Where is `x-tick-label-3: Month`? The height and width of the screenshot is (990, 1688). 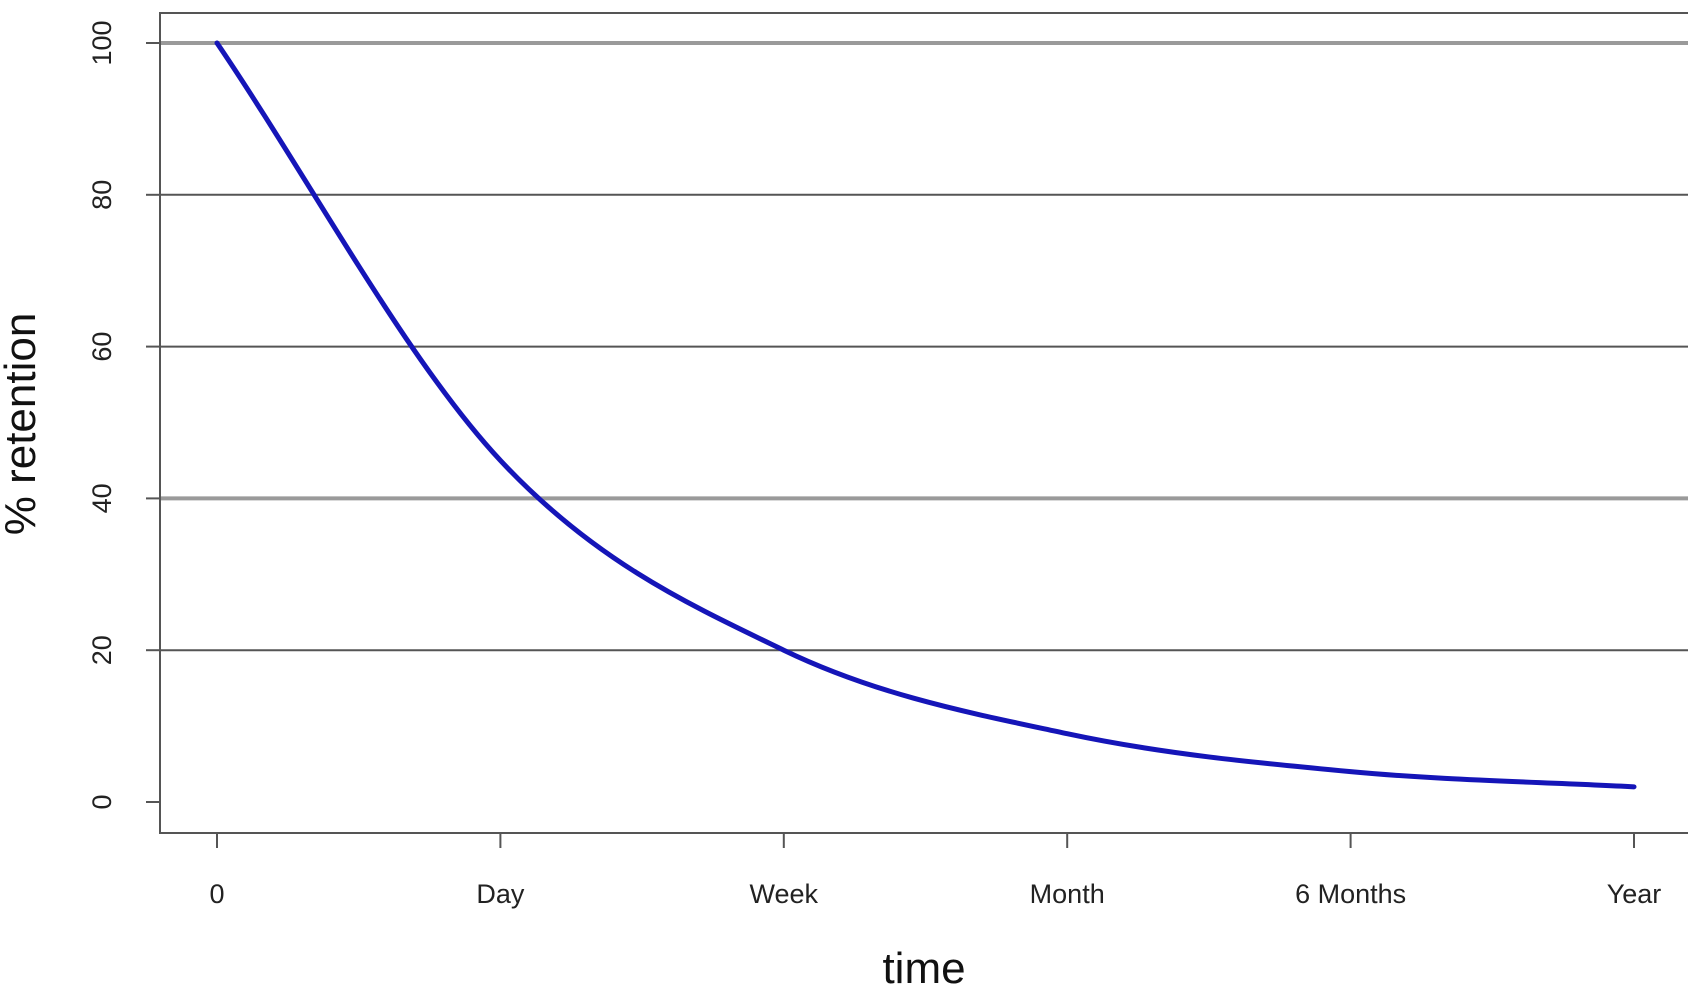
x-tick-label-3: Month is located at coordinates (1067, 894).